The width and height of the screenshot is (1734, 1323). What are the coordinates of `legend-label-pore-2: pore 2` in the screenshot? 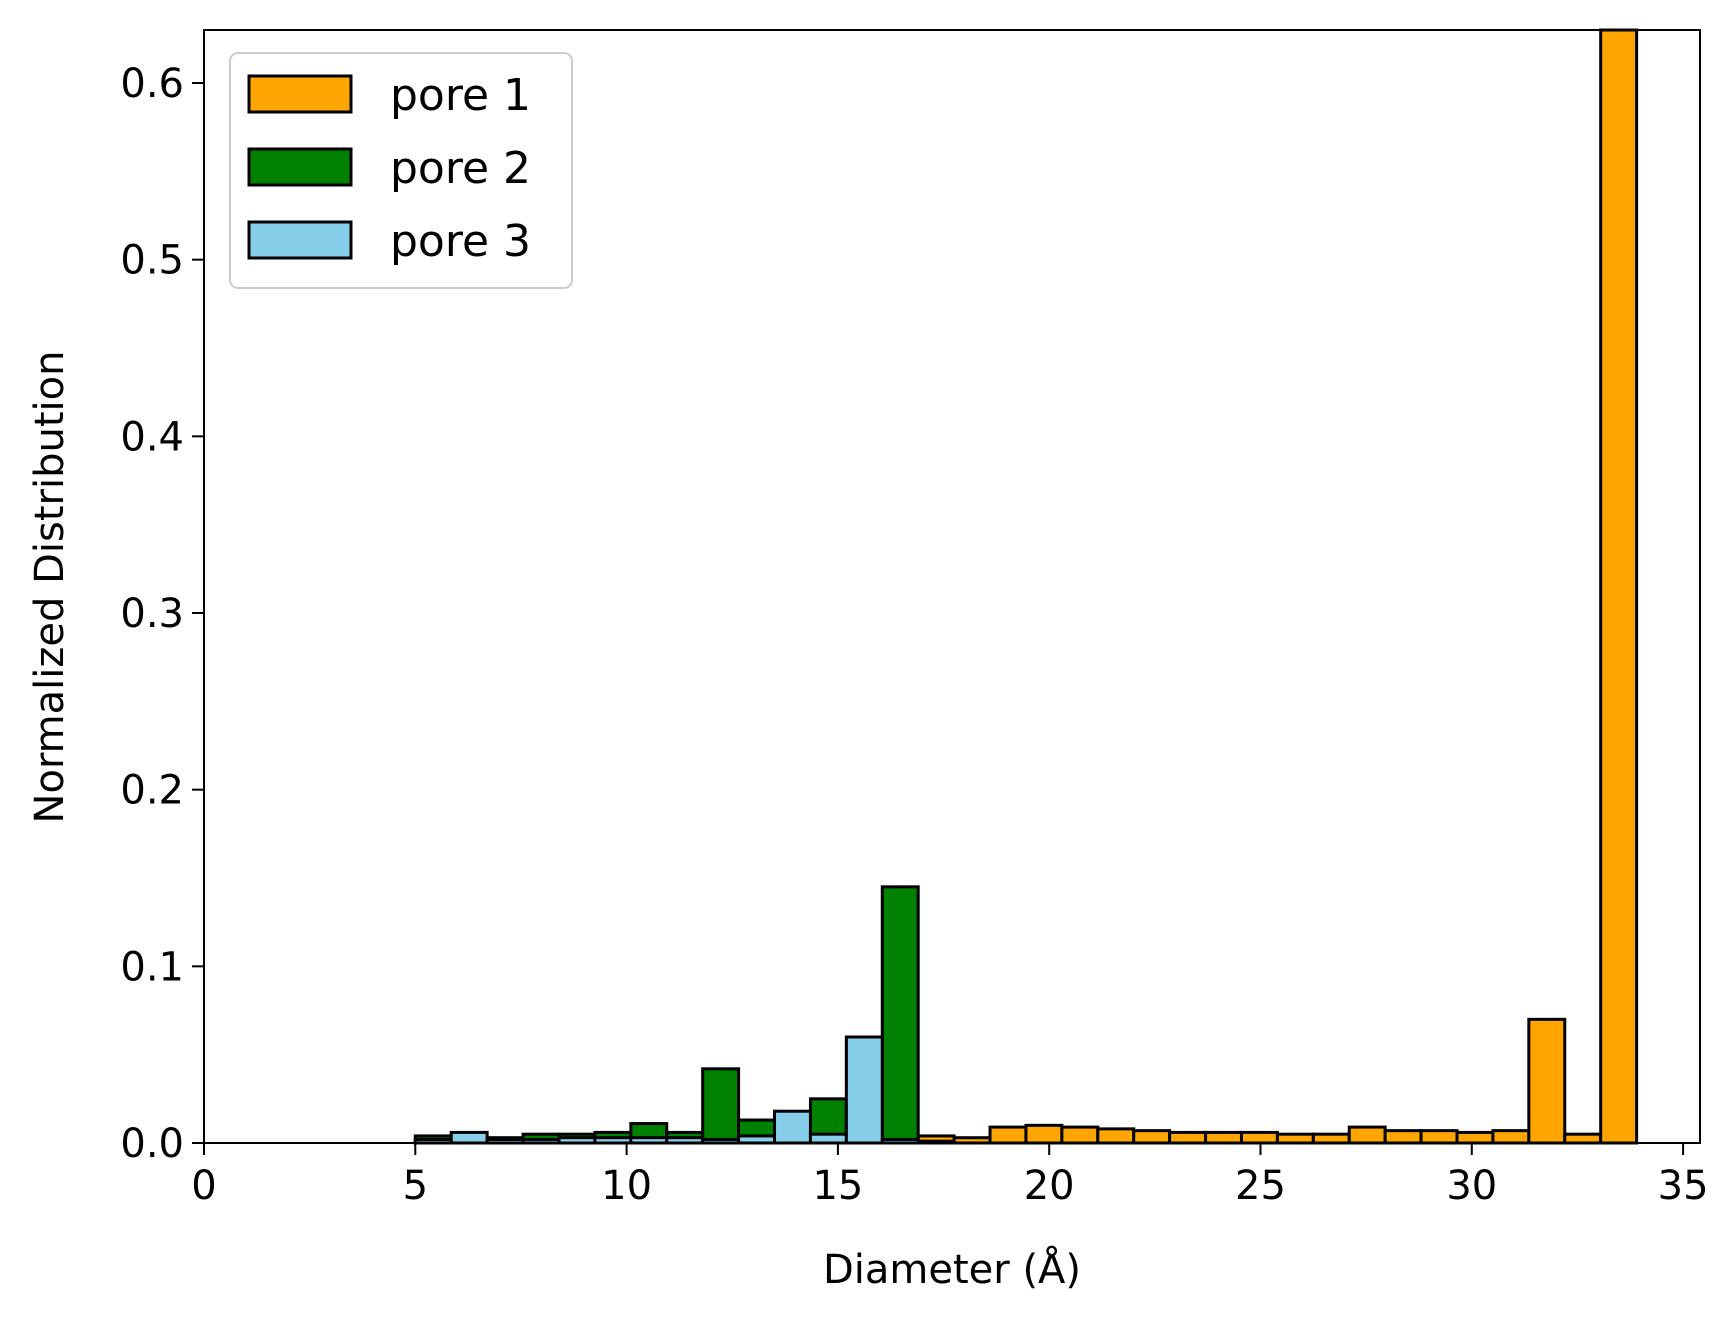 It's located at (460, 168).